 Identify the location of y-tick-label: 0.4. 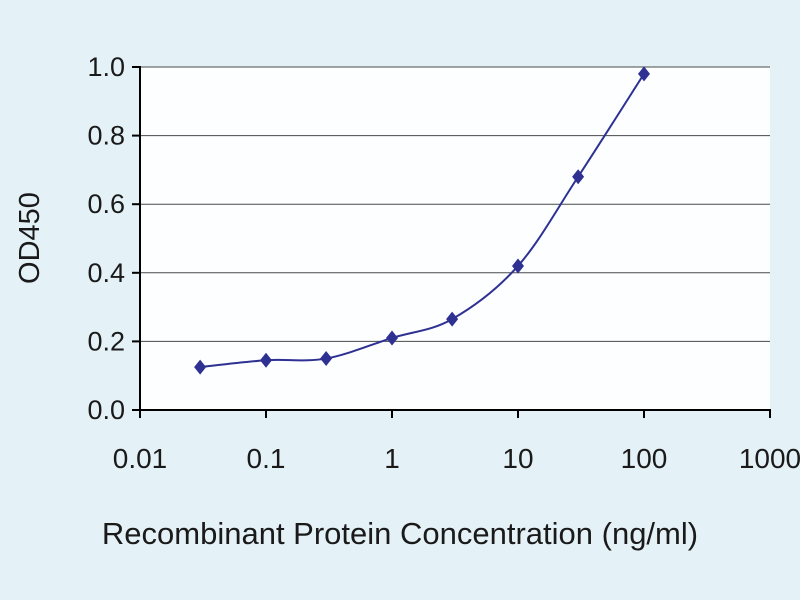
(106, 273).